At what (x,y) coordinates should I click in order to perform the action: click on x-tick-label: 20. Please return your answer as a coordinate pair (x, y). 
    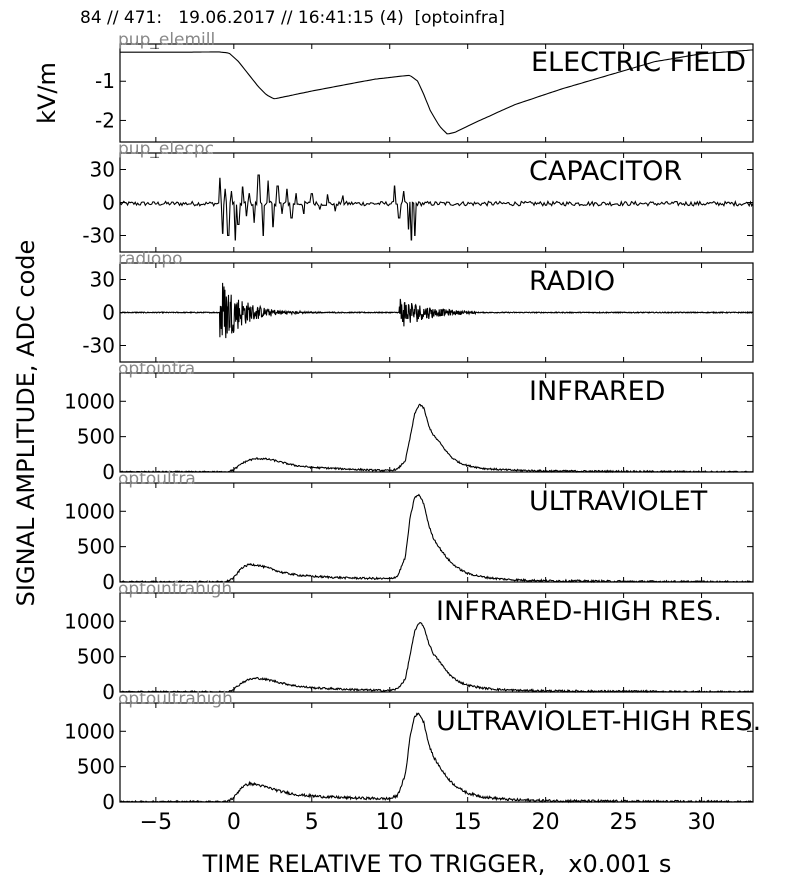
    Looking at the image, I should click on (546, 822).